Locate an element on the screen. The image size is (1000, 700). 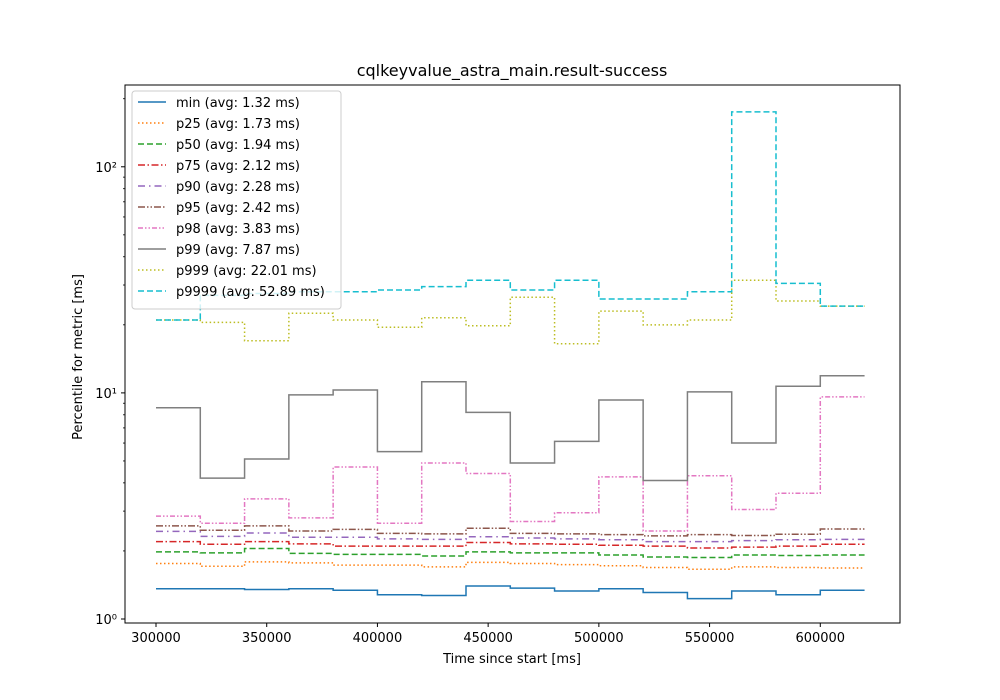
x-tick-label: 300000 is located at coordinates (156, 638).